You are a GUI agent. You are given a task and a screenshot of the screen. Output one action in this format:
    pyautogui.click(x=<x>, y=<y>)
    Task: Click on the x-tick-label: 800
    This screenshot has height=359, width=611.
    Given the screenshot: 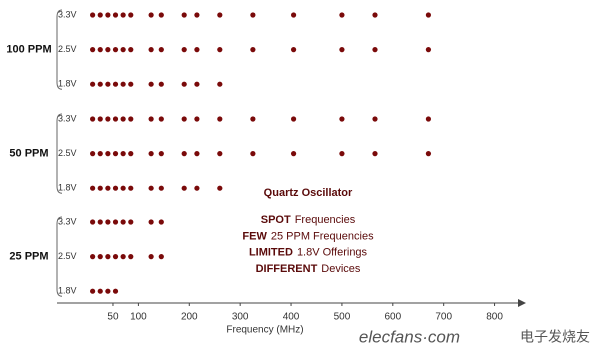 What is the action you would take?
    pyautogui.click(x=494, y=317)
    